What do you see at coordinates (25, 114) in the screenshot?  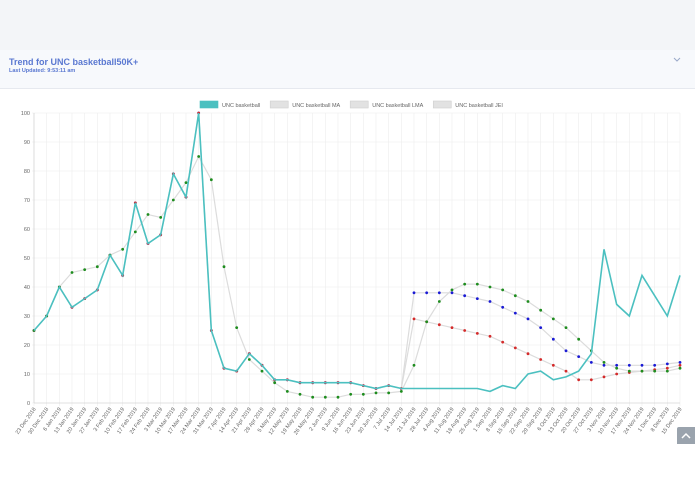 I see `y-tick-label: 100` at bounding box center [25, 114].